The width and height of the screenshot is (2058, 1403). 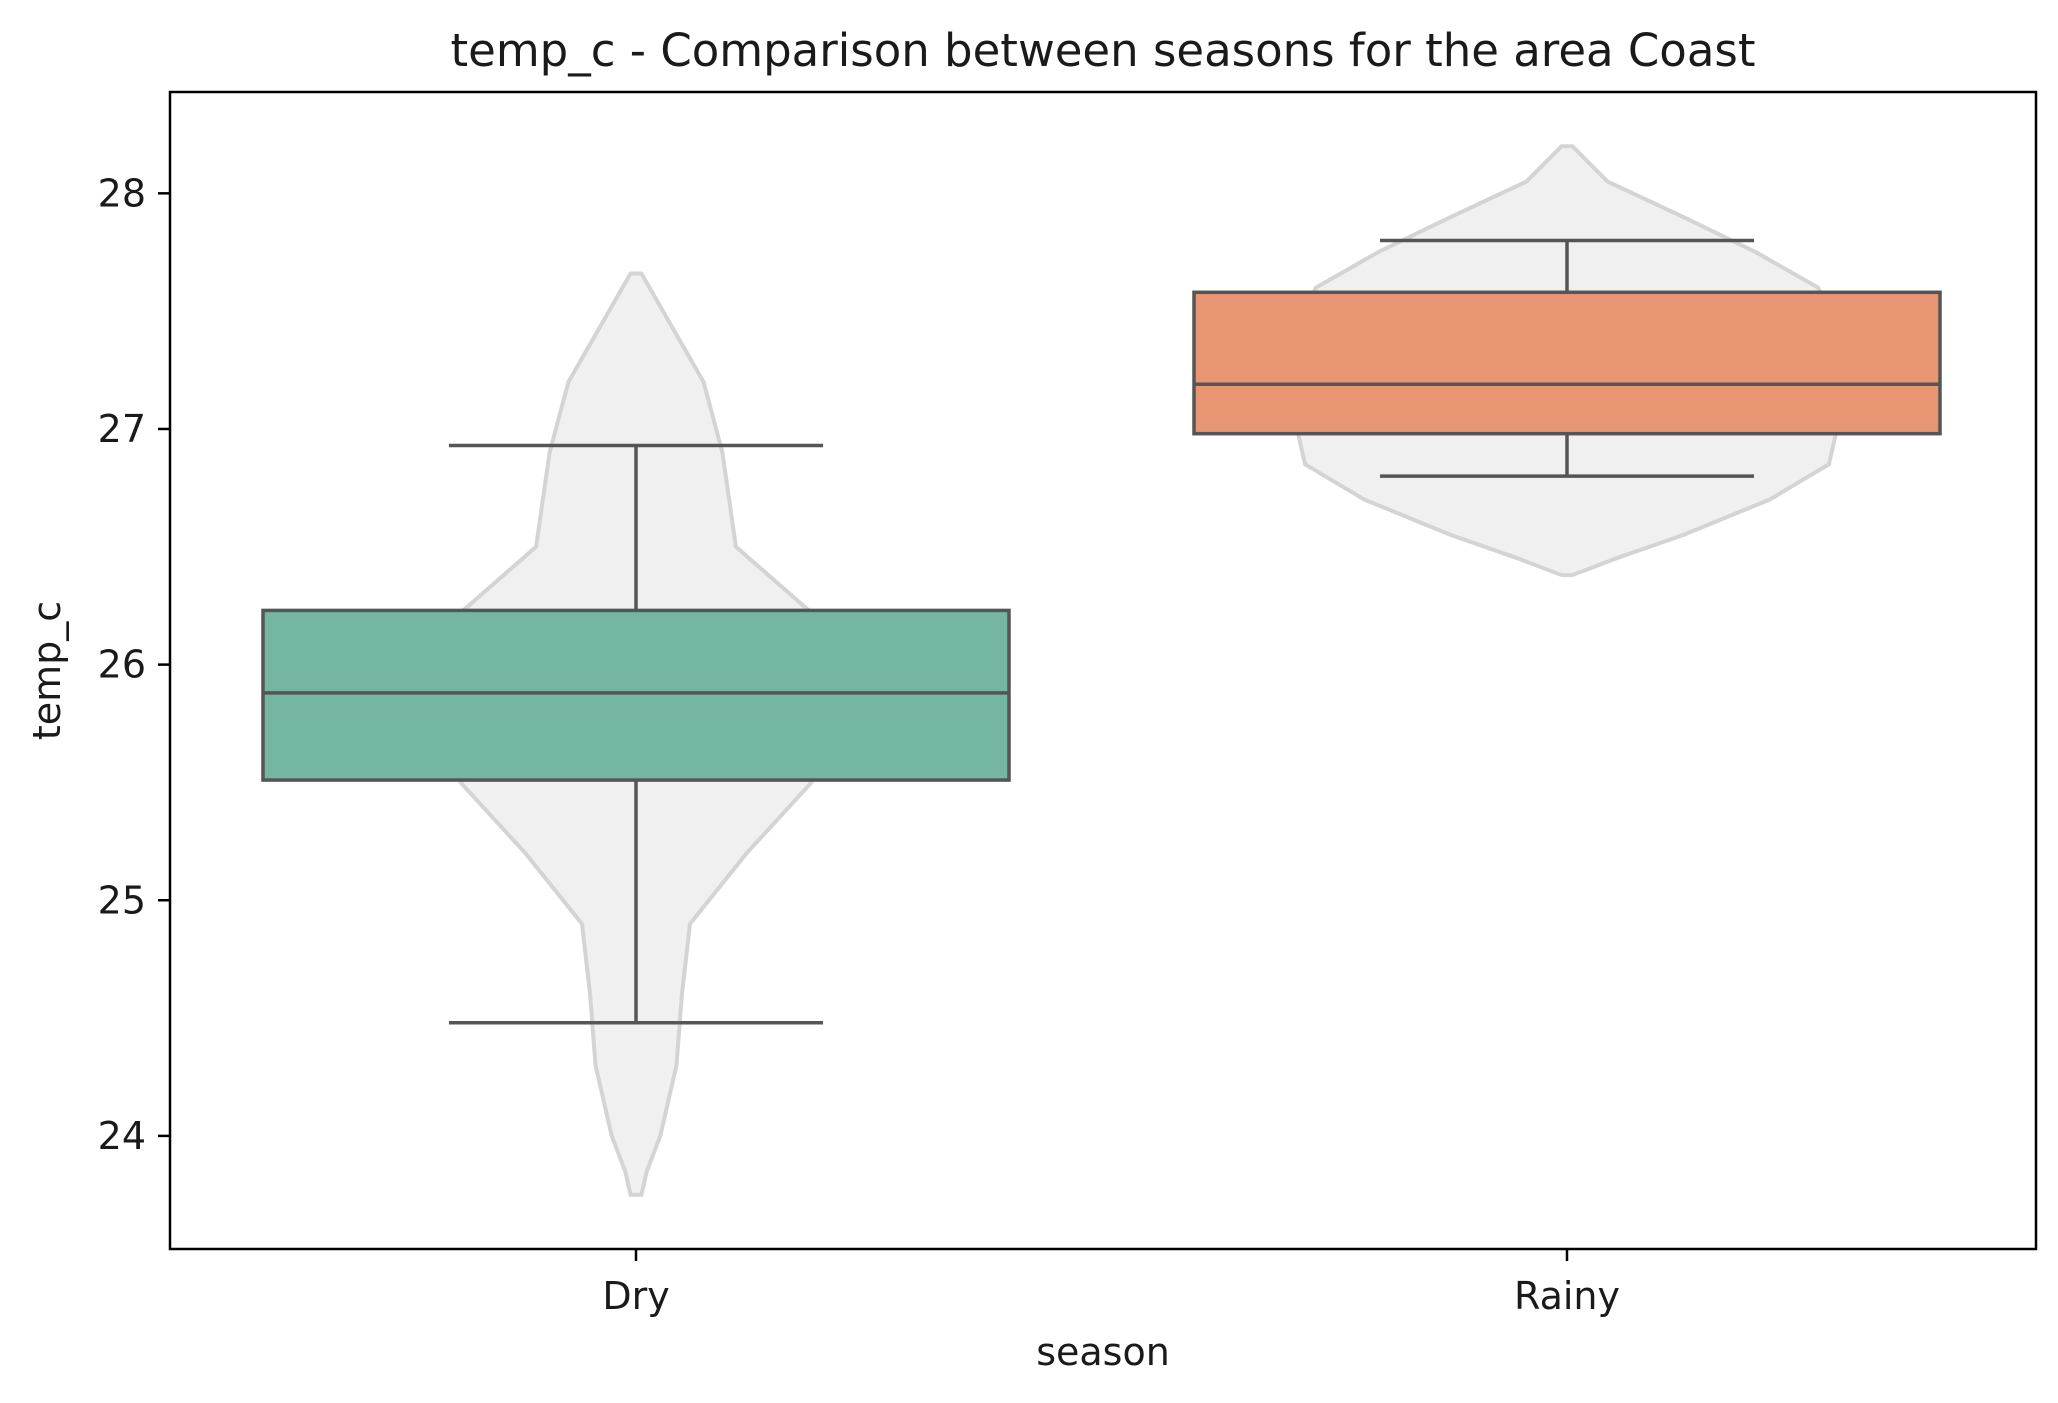 What do you see at coordinates (47, 670) in the screenshot?
I see `y-axis-label: temp_c` at bounding box center [47, 670].